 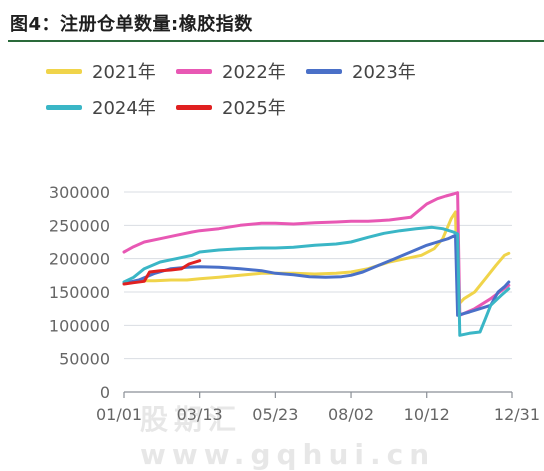 What do you see at coordinates (254, 72) in the screenshot?
I see `legend-label: 2022年` at bounding box center [254, 72].